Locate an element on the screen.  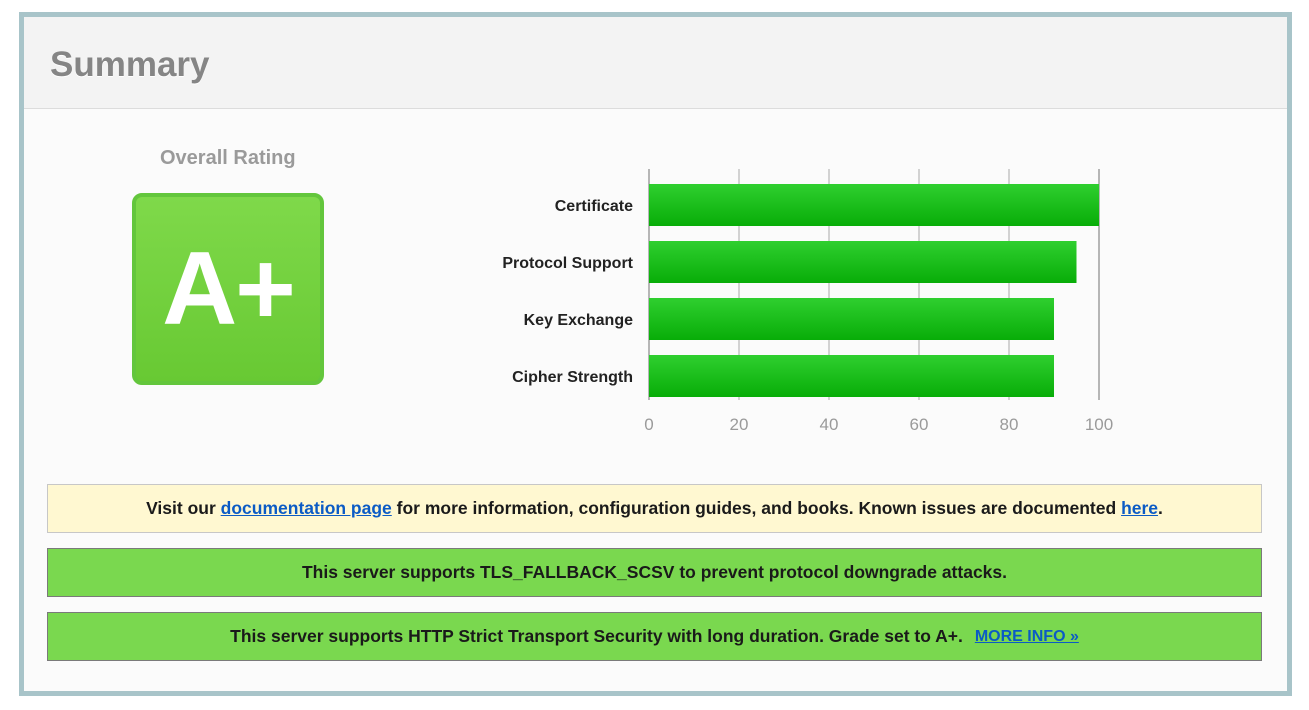
doc-notice-suffix: . is located at coordinates (1160, 508).